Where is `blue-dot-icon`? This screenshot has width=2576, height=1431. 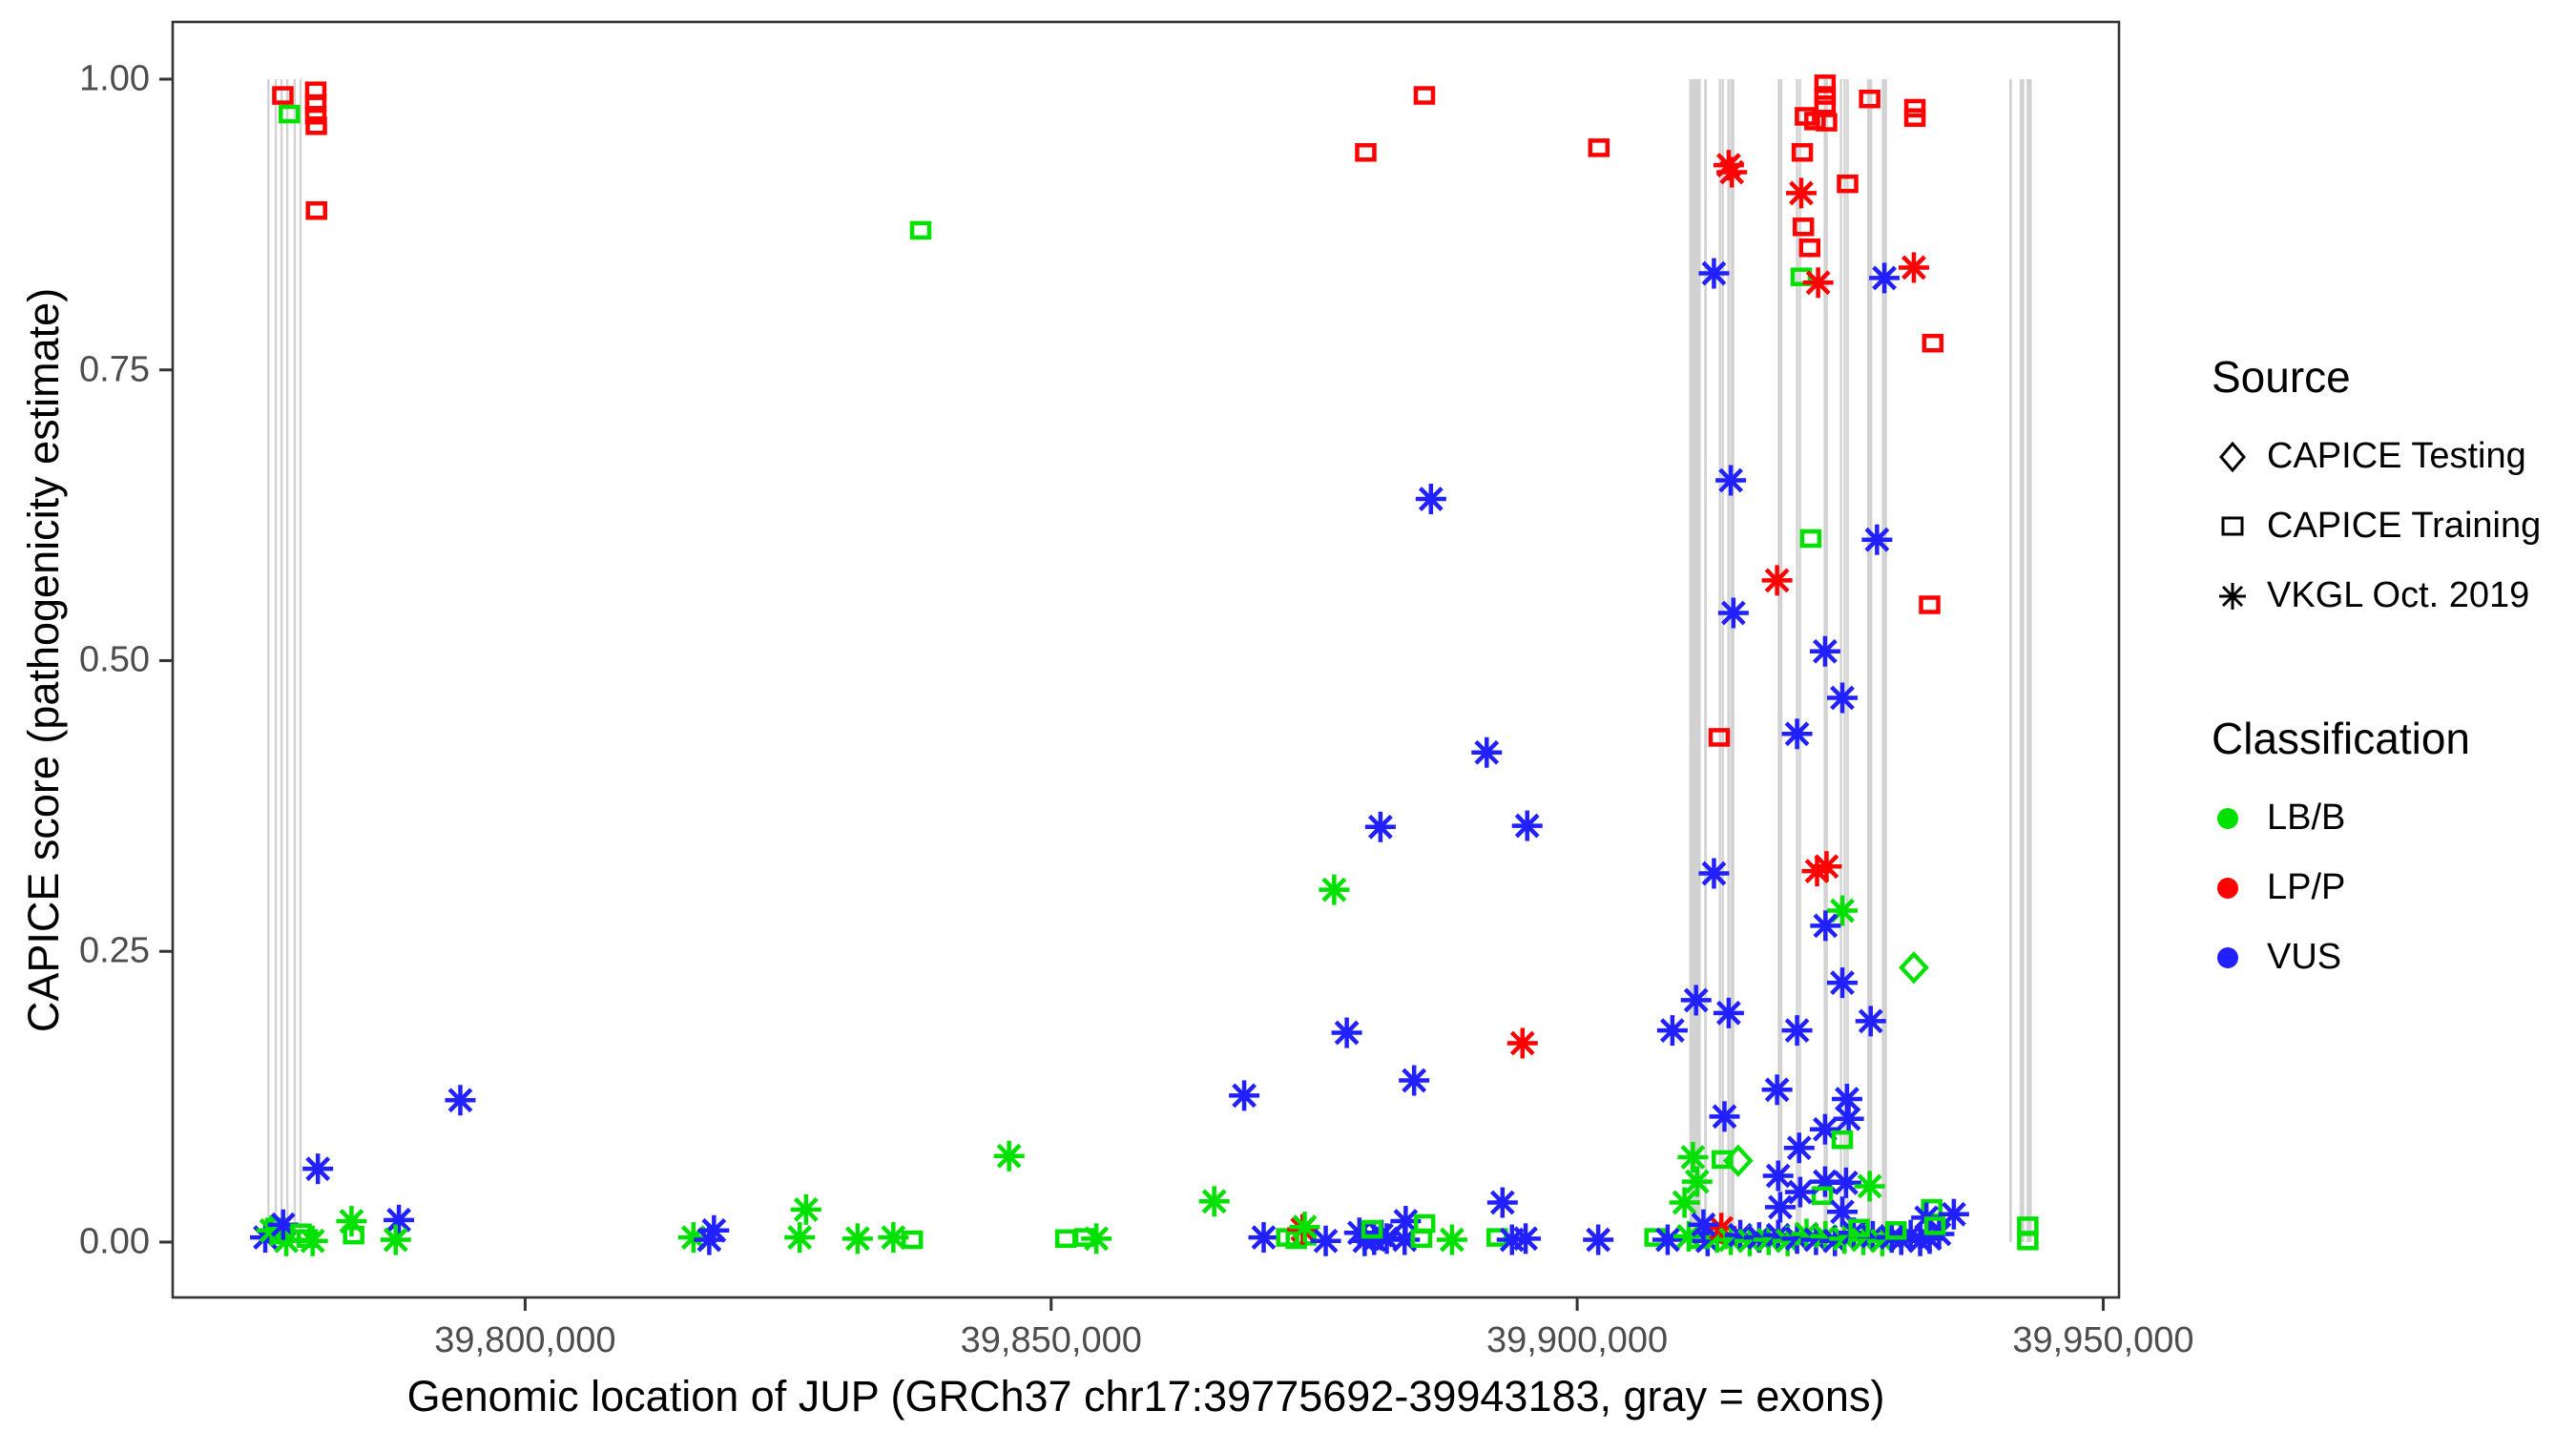
blue-dot-icon is located at coordinates (2239, 958).